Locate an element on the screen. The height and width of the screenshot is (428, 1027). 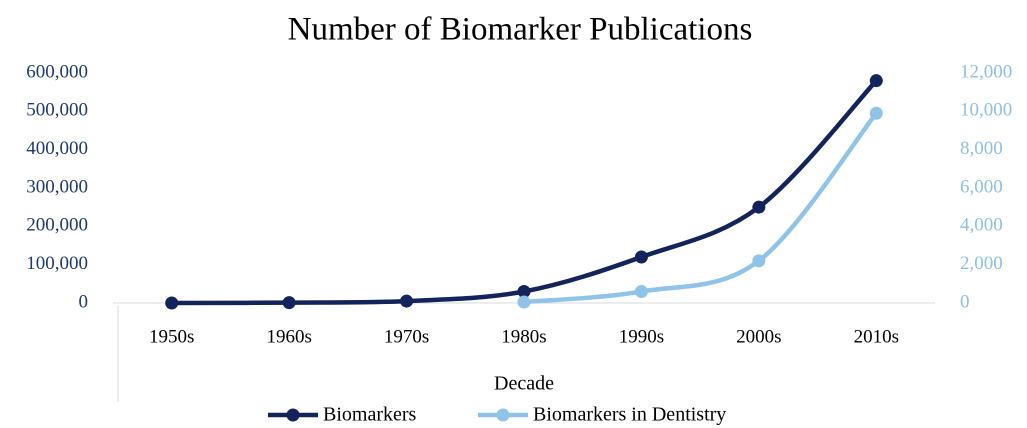
x-axis-title: Decade is located at coordinates (524, 384).